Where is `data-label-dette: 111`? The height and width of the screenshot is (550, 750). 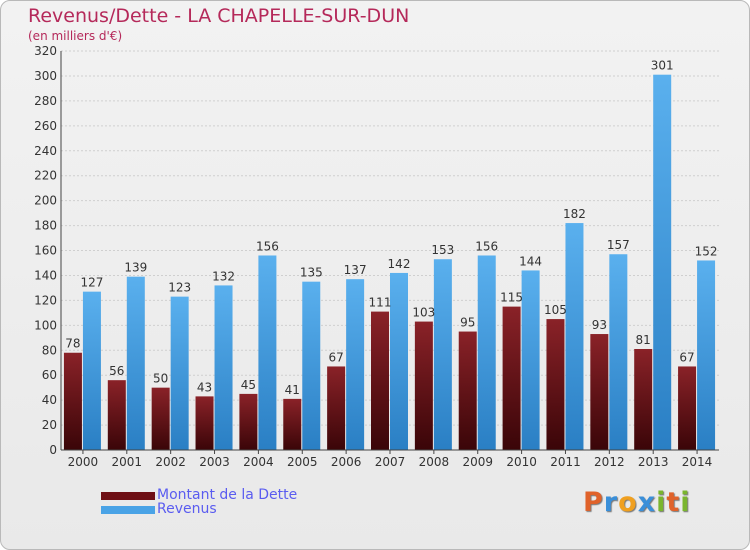
data-label-dette: 111 is located at coordinates (380, 303).